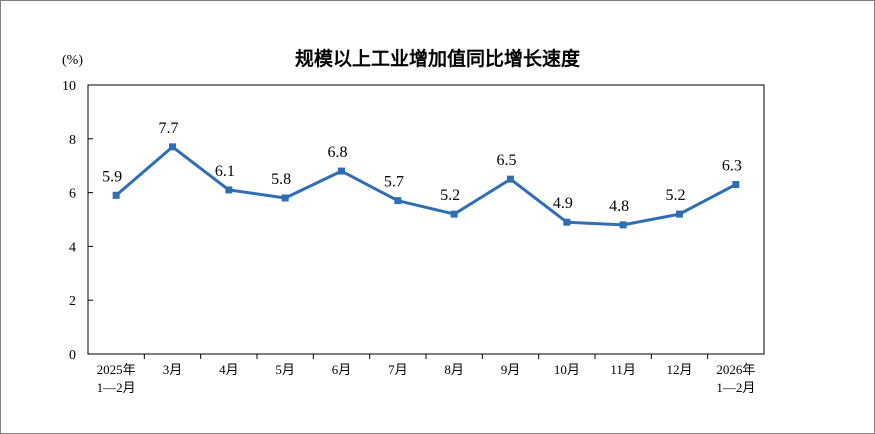  What do you see at coordinates (338, 152) in the screenshot?
I see `data-label: 6.8` at bounding box center [338, 152].